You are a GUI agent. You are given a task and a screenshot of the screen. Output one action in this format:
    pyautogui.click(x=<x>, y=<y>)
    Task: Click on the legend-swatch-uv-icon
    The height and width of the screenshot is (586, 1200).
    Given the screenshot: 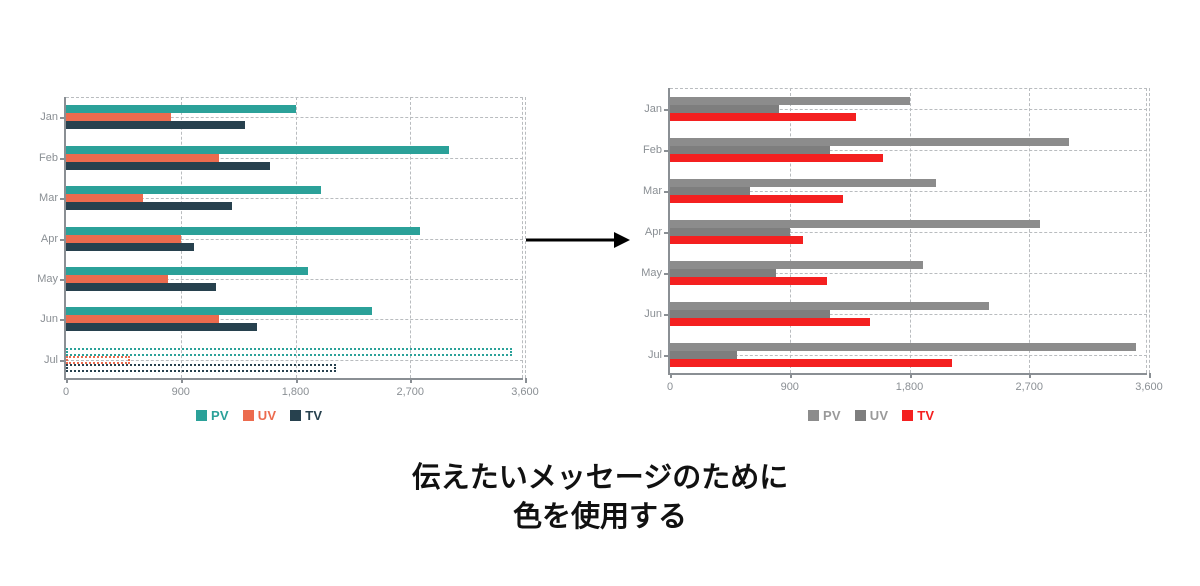 What is the action you would take?
    pyautogui.click(x=248, y=415)
    